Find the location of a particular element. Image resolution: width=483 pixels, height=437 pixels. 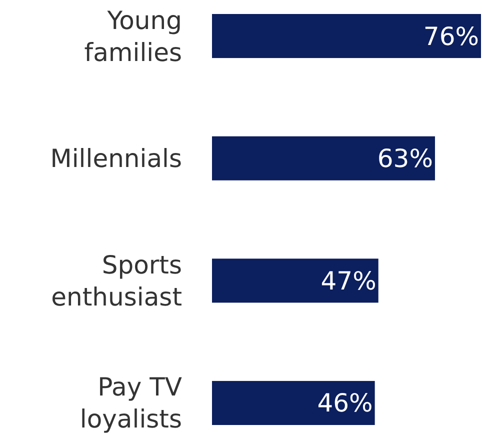

y-tick-label: Young families is located at coordinates (133, 36).